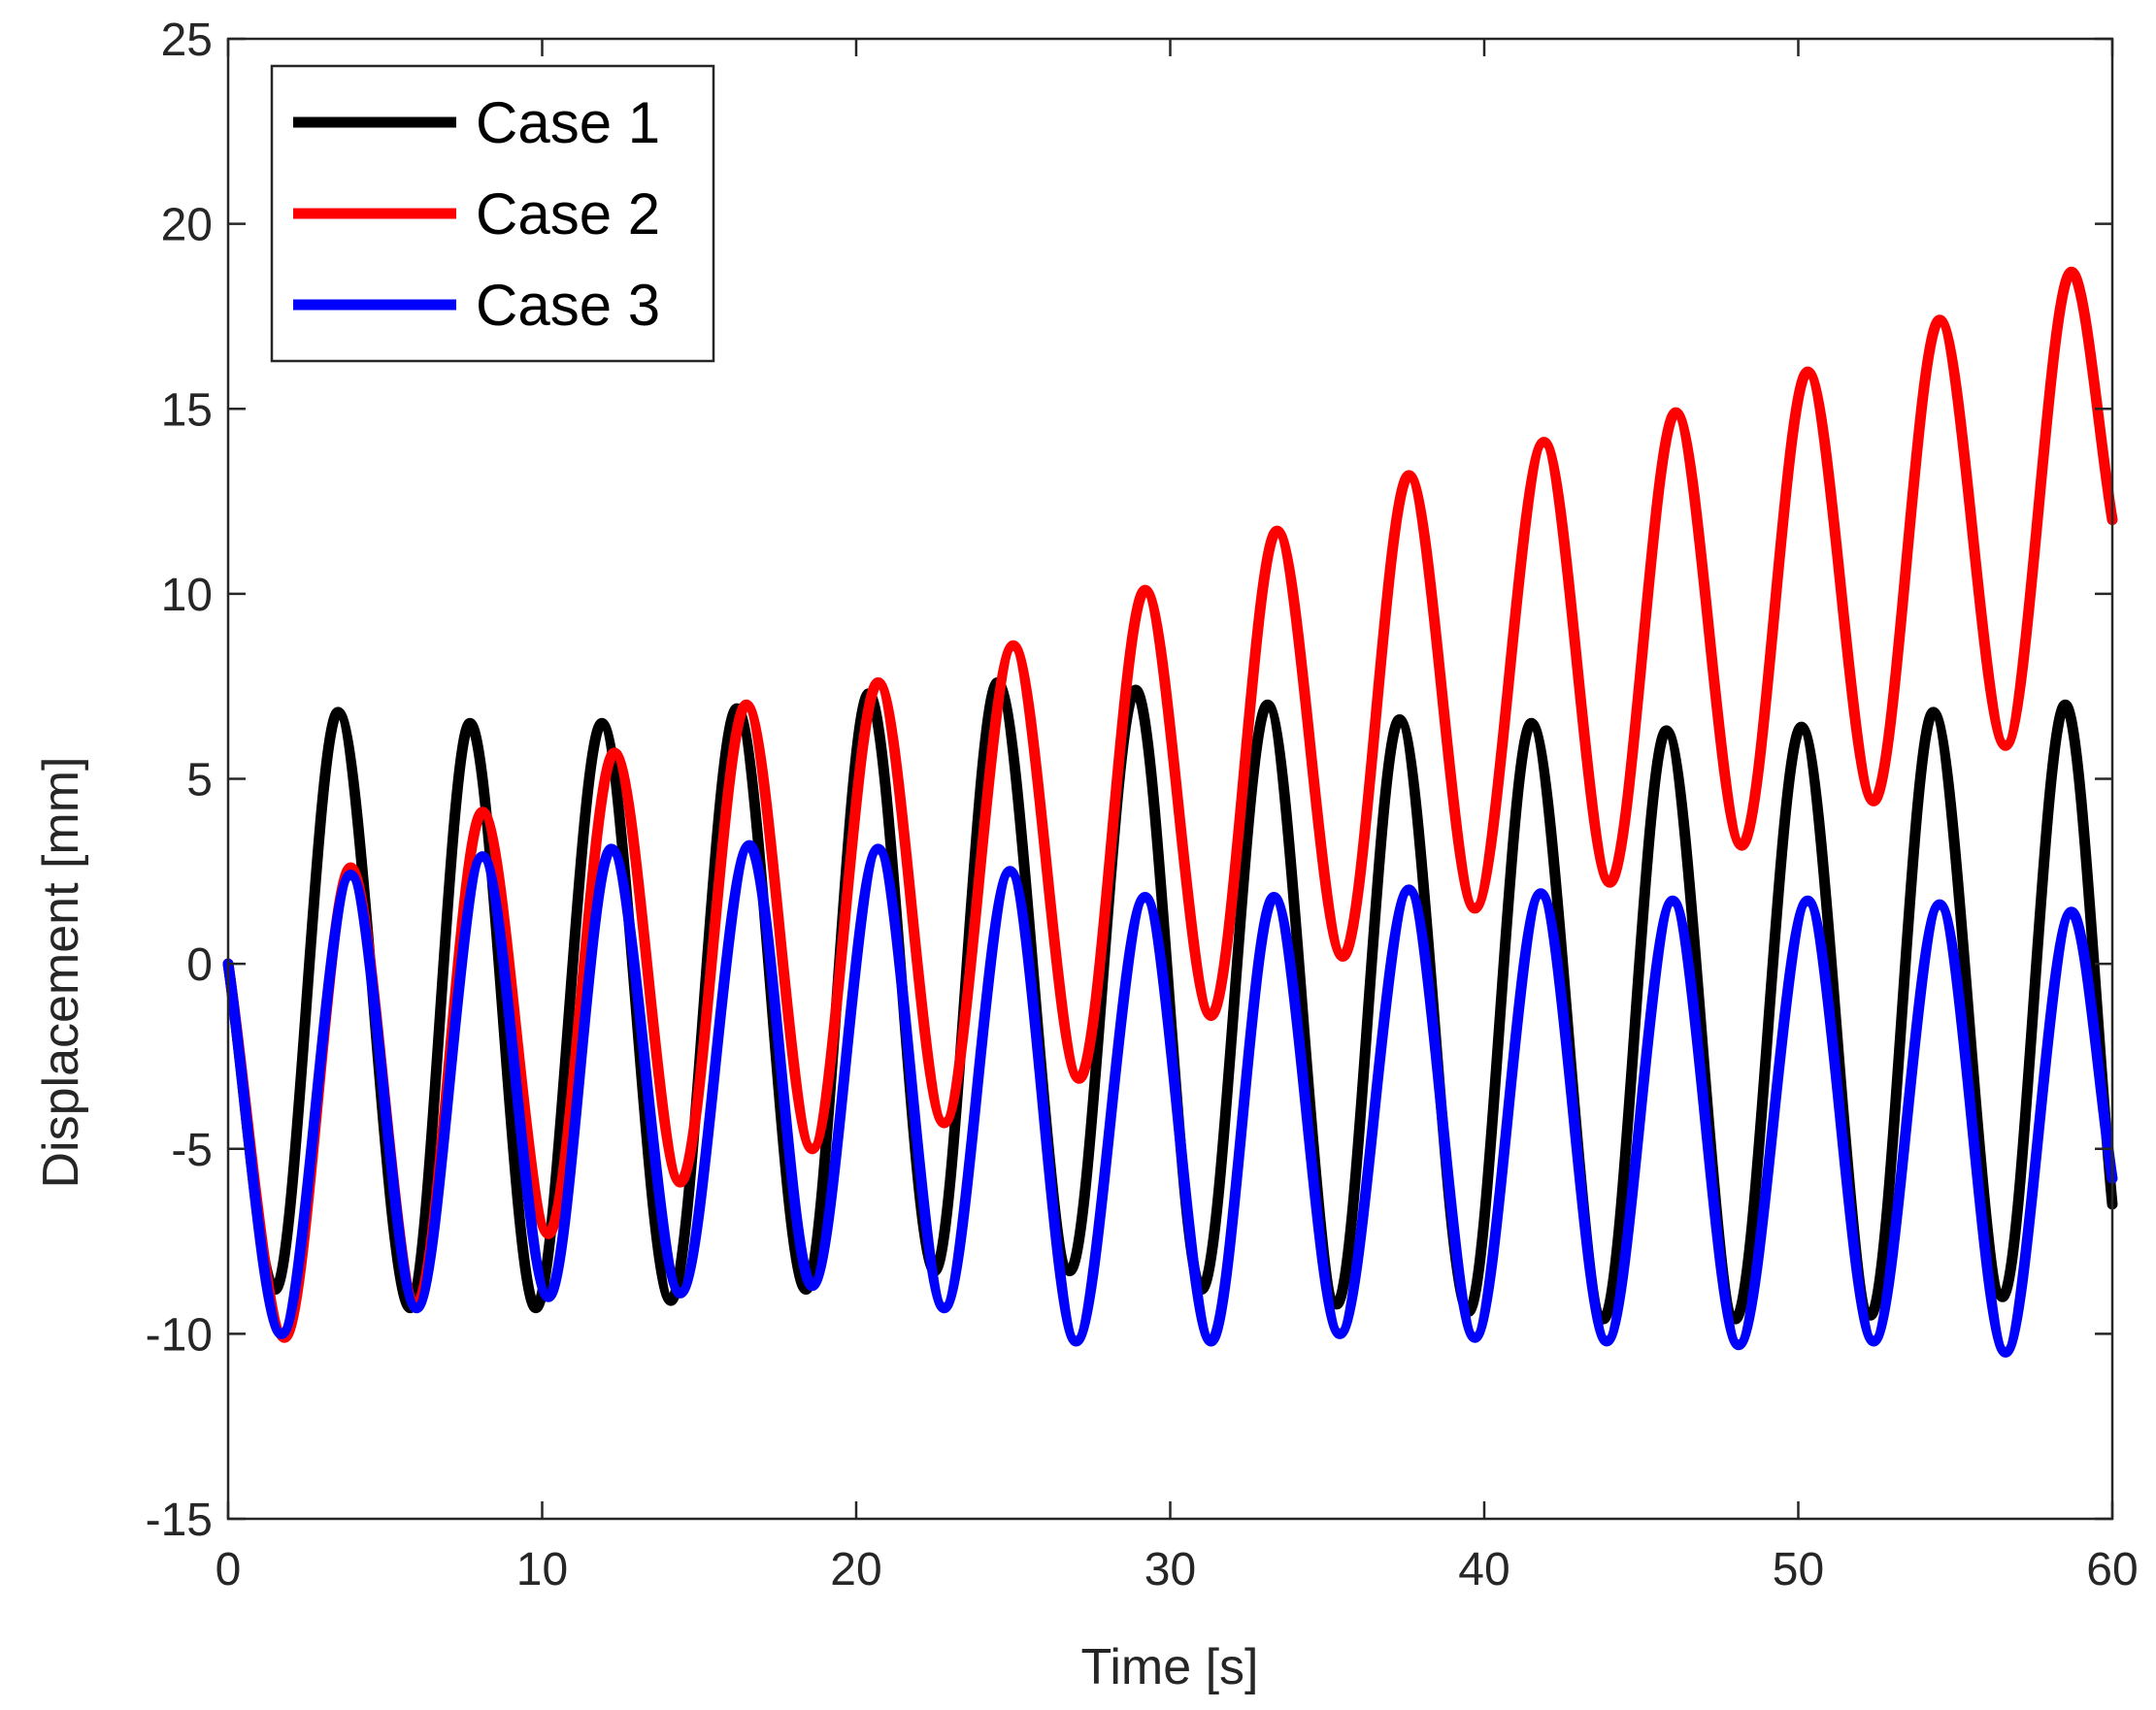 This screenshot has height=1710, width=2156. What do you see at coordinates (200, 965) in the screenshot?
I see `y-tick-label: 0` at bounding box center [200, 965].